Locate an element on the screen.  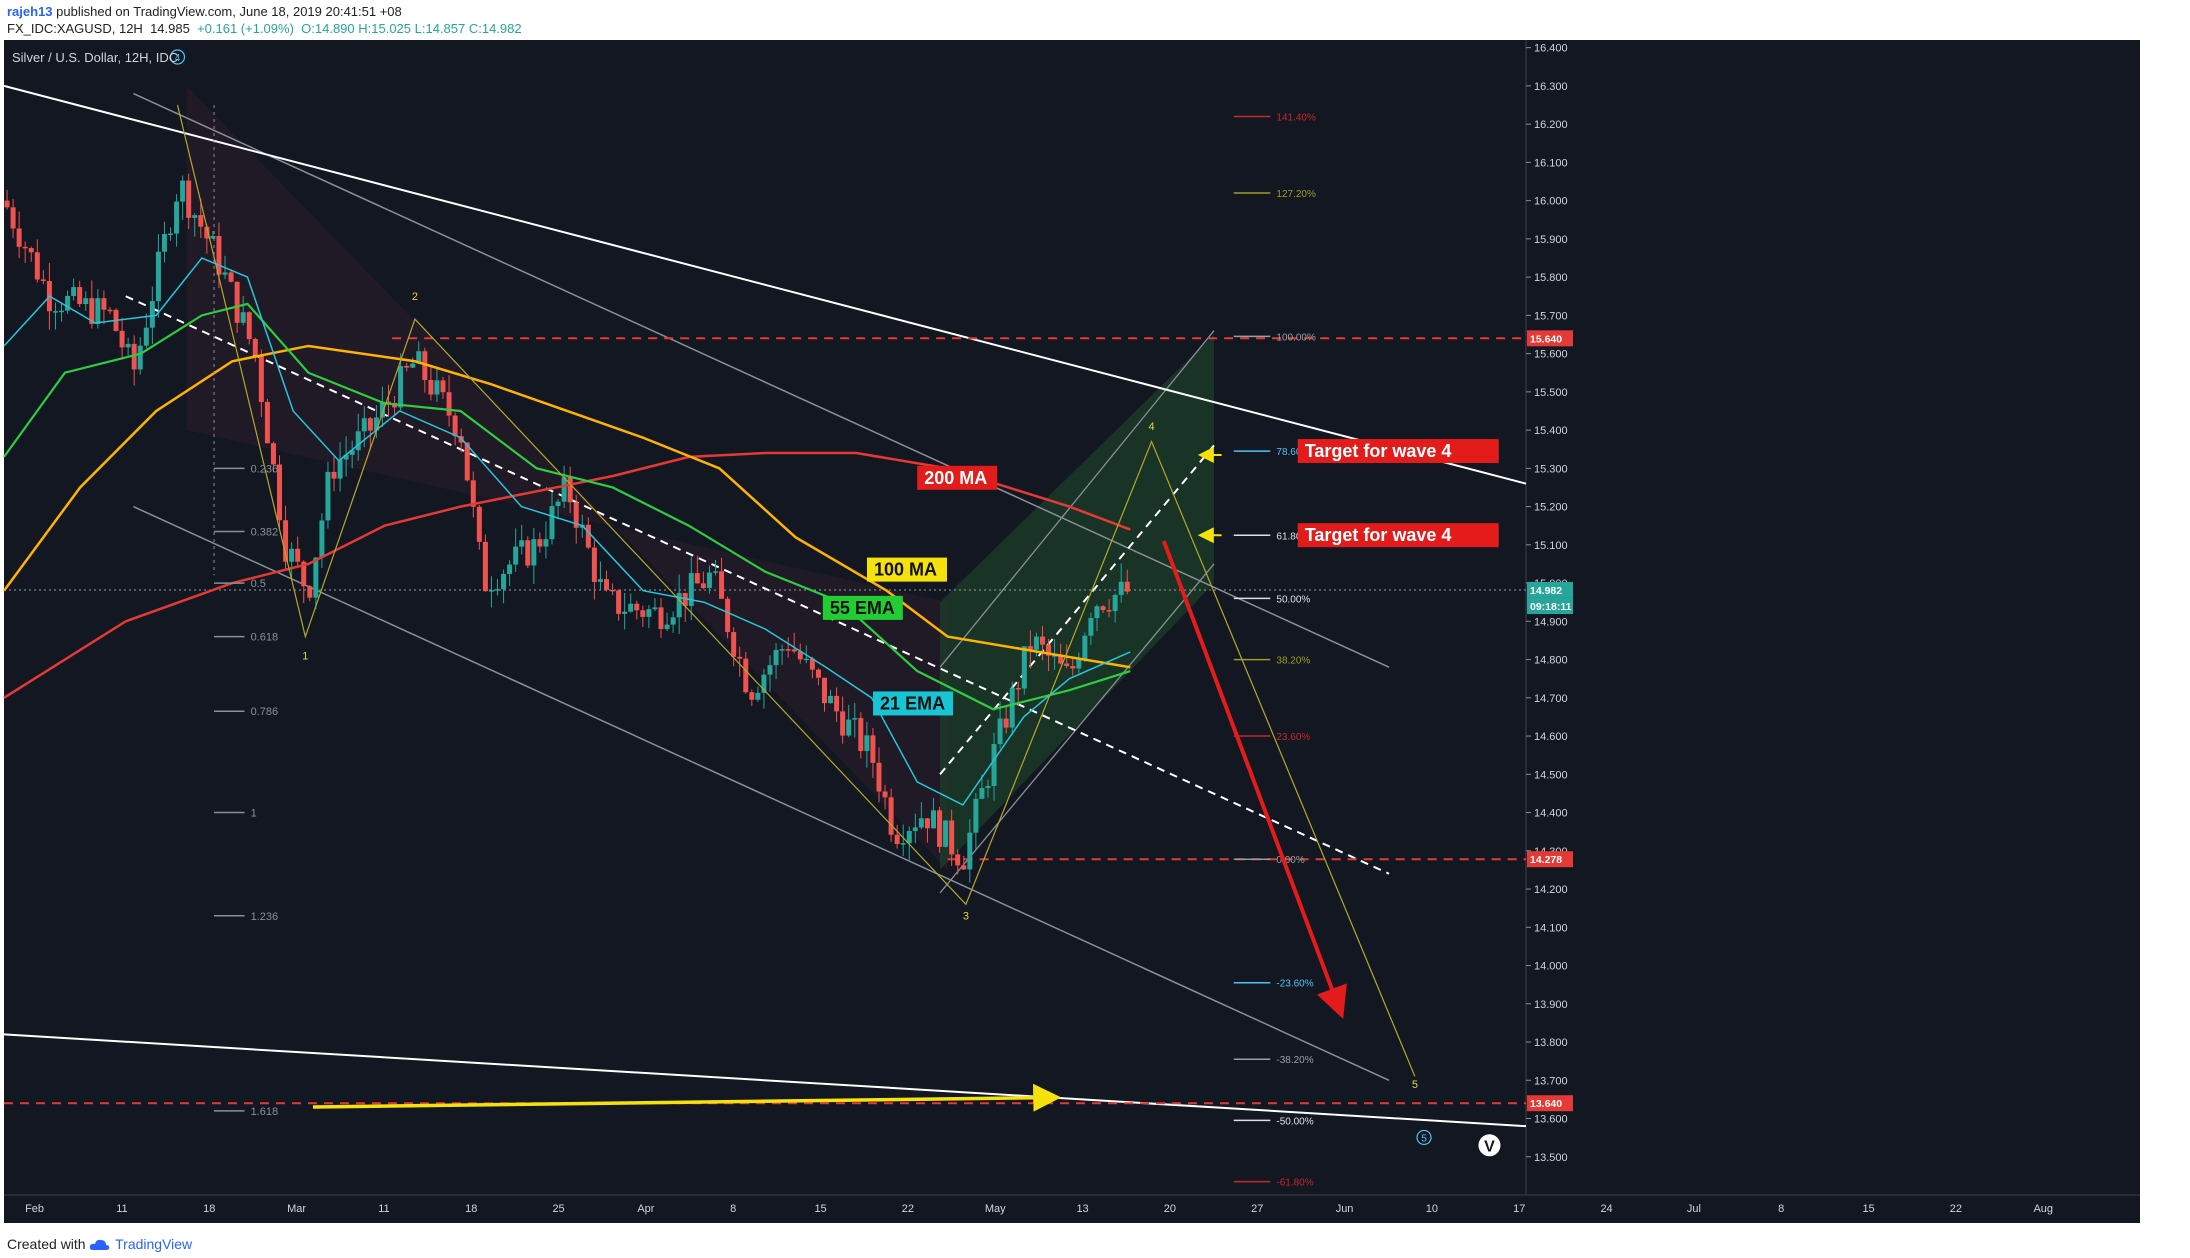
annotation-text: Target for wave 4 is located at coordinates (1378, 535).